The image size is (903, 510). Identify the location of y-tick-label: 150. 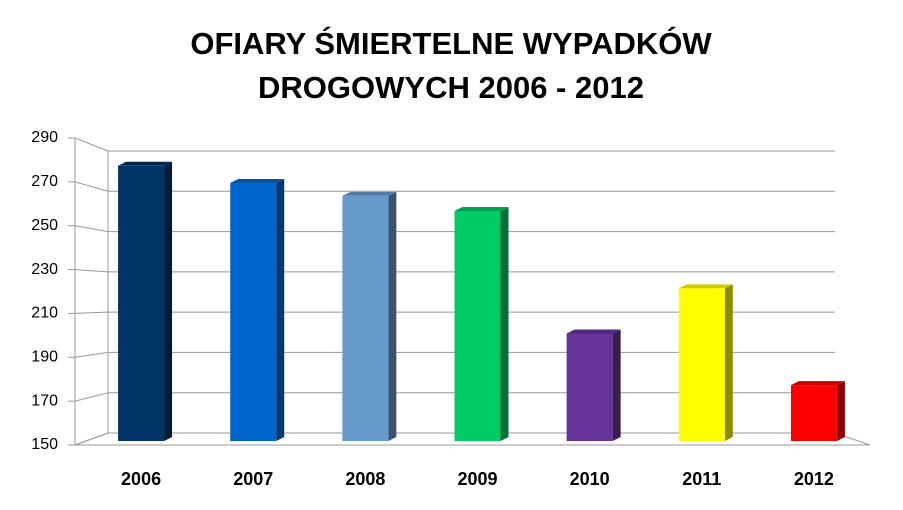
(44, 444).